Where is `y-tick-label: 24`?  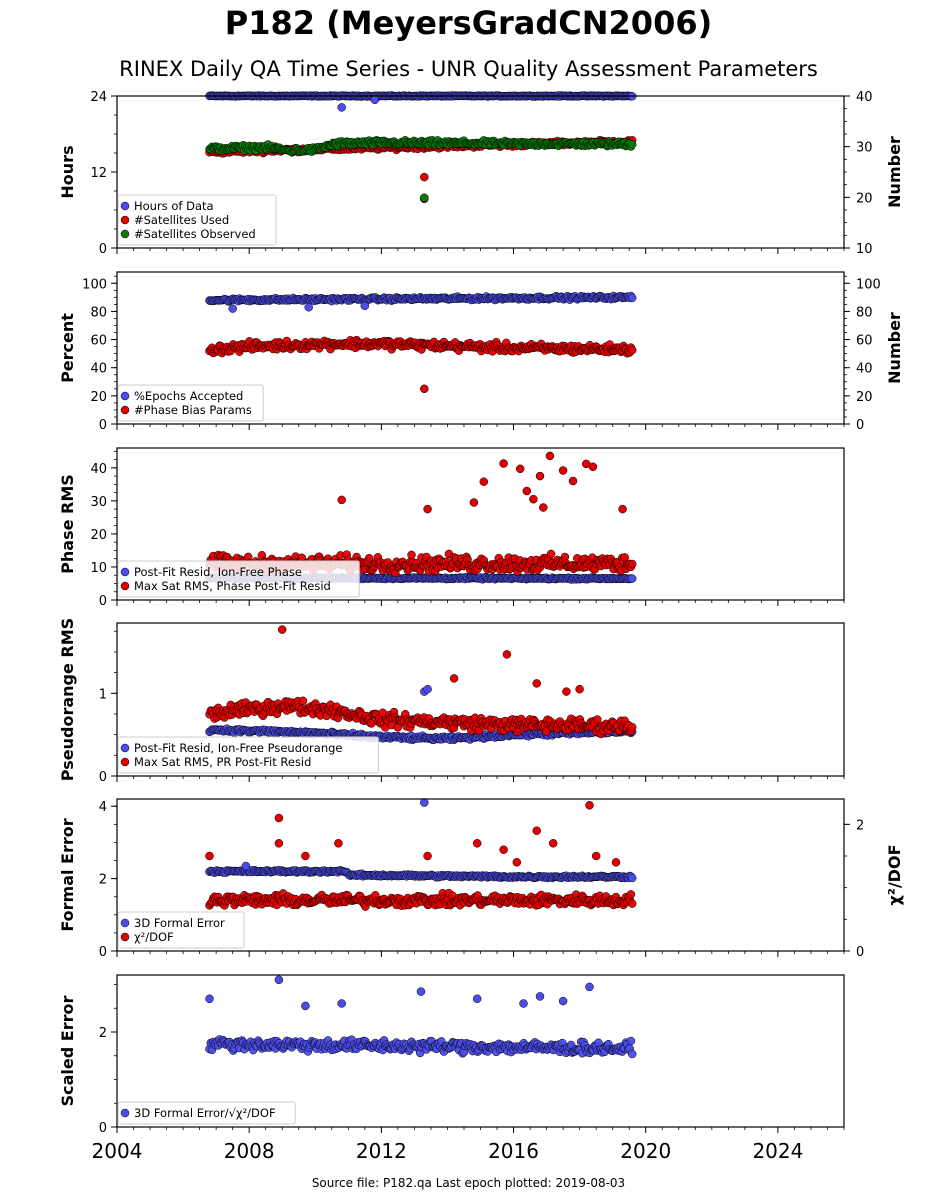
y-tick-label: 24 is located at coordinates (98, 97).